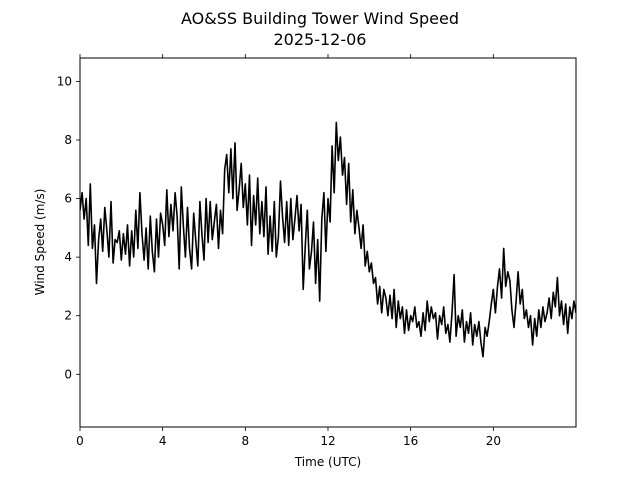  Describe the element at coordinates (68, 140) in the screenshot. I see `y-tick-label: 8` at that location.